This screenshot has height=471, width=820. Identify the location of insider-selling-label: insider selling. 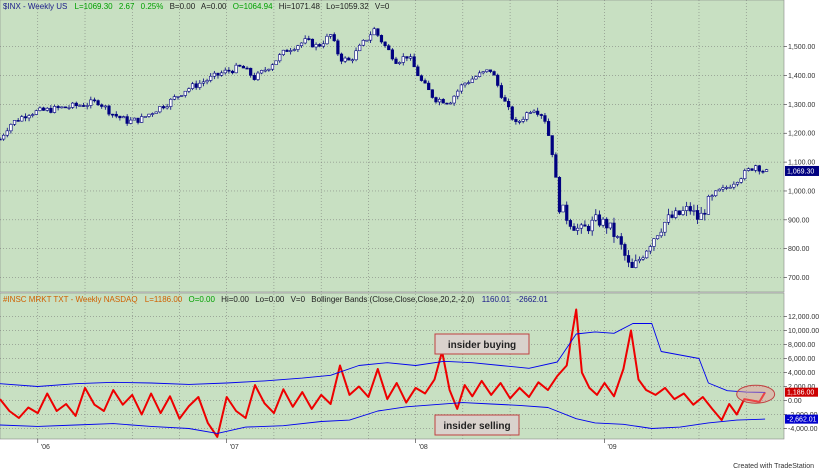
(476, 426).